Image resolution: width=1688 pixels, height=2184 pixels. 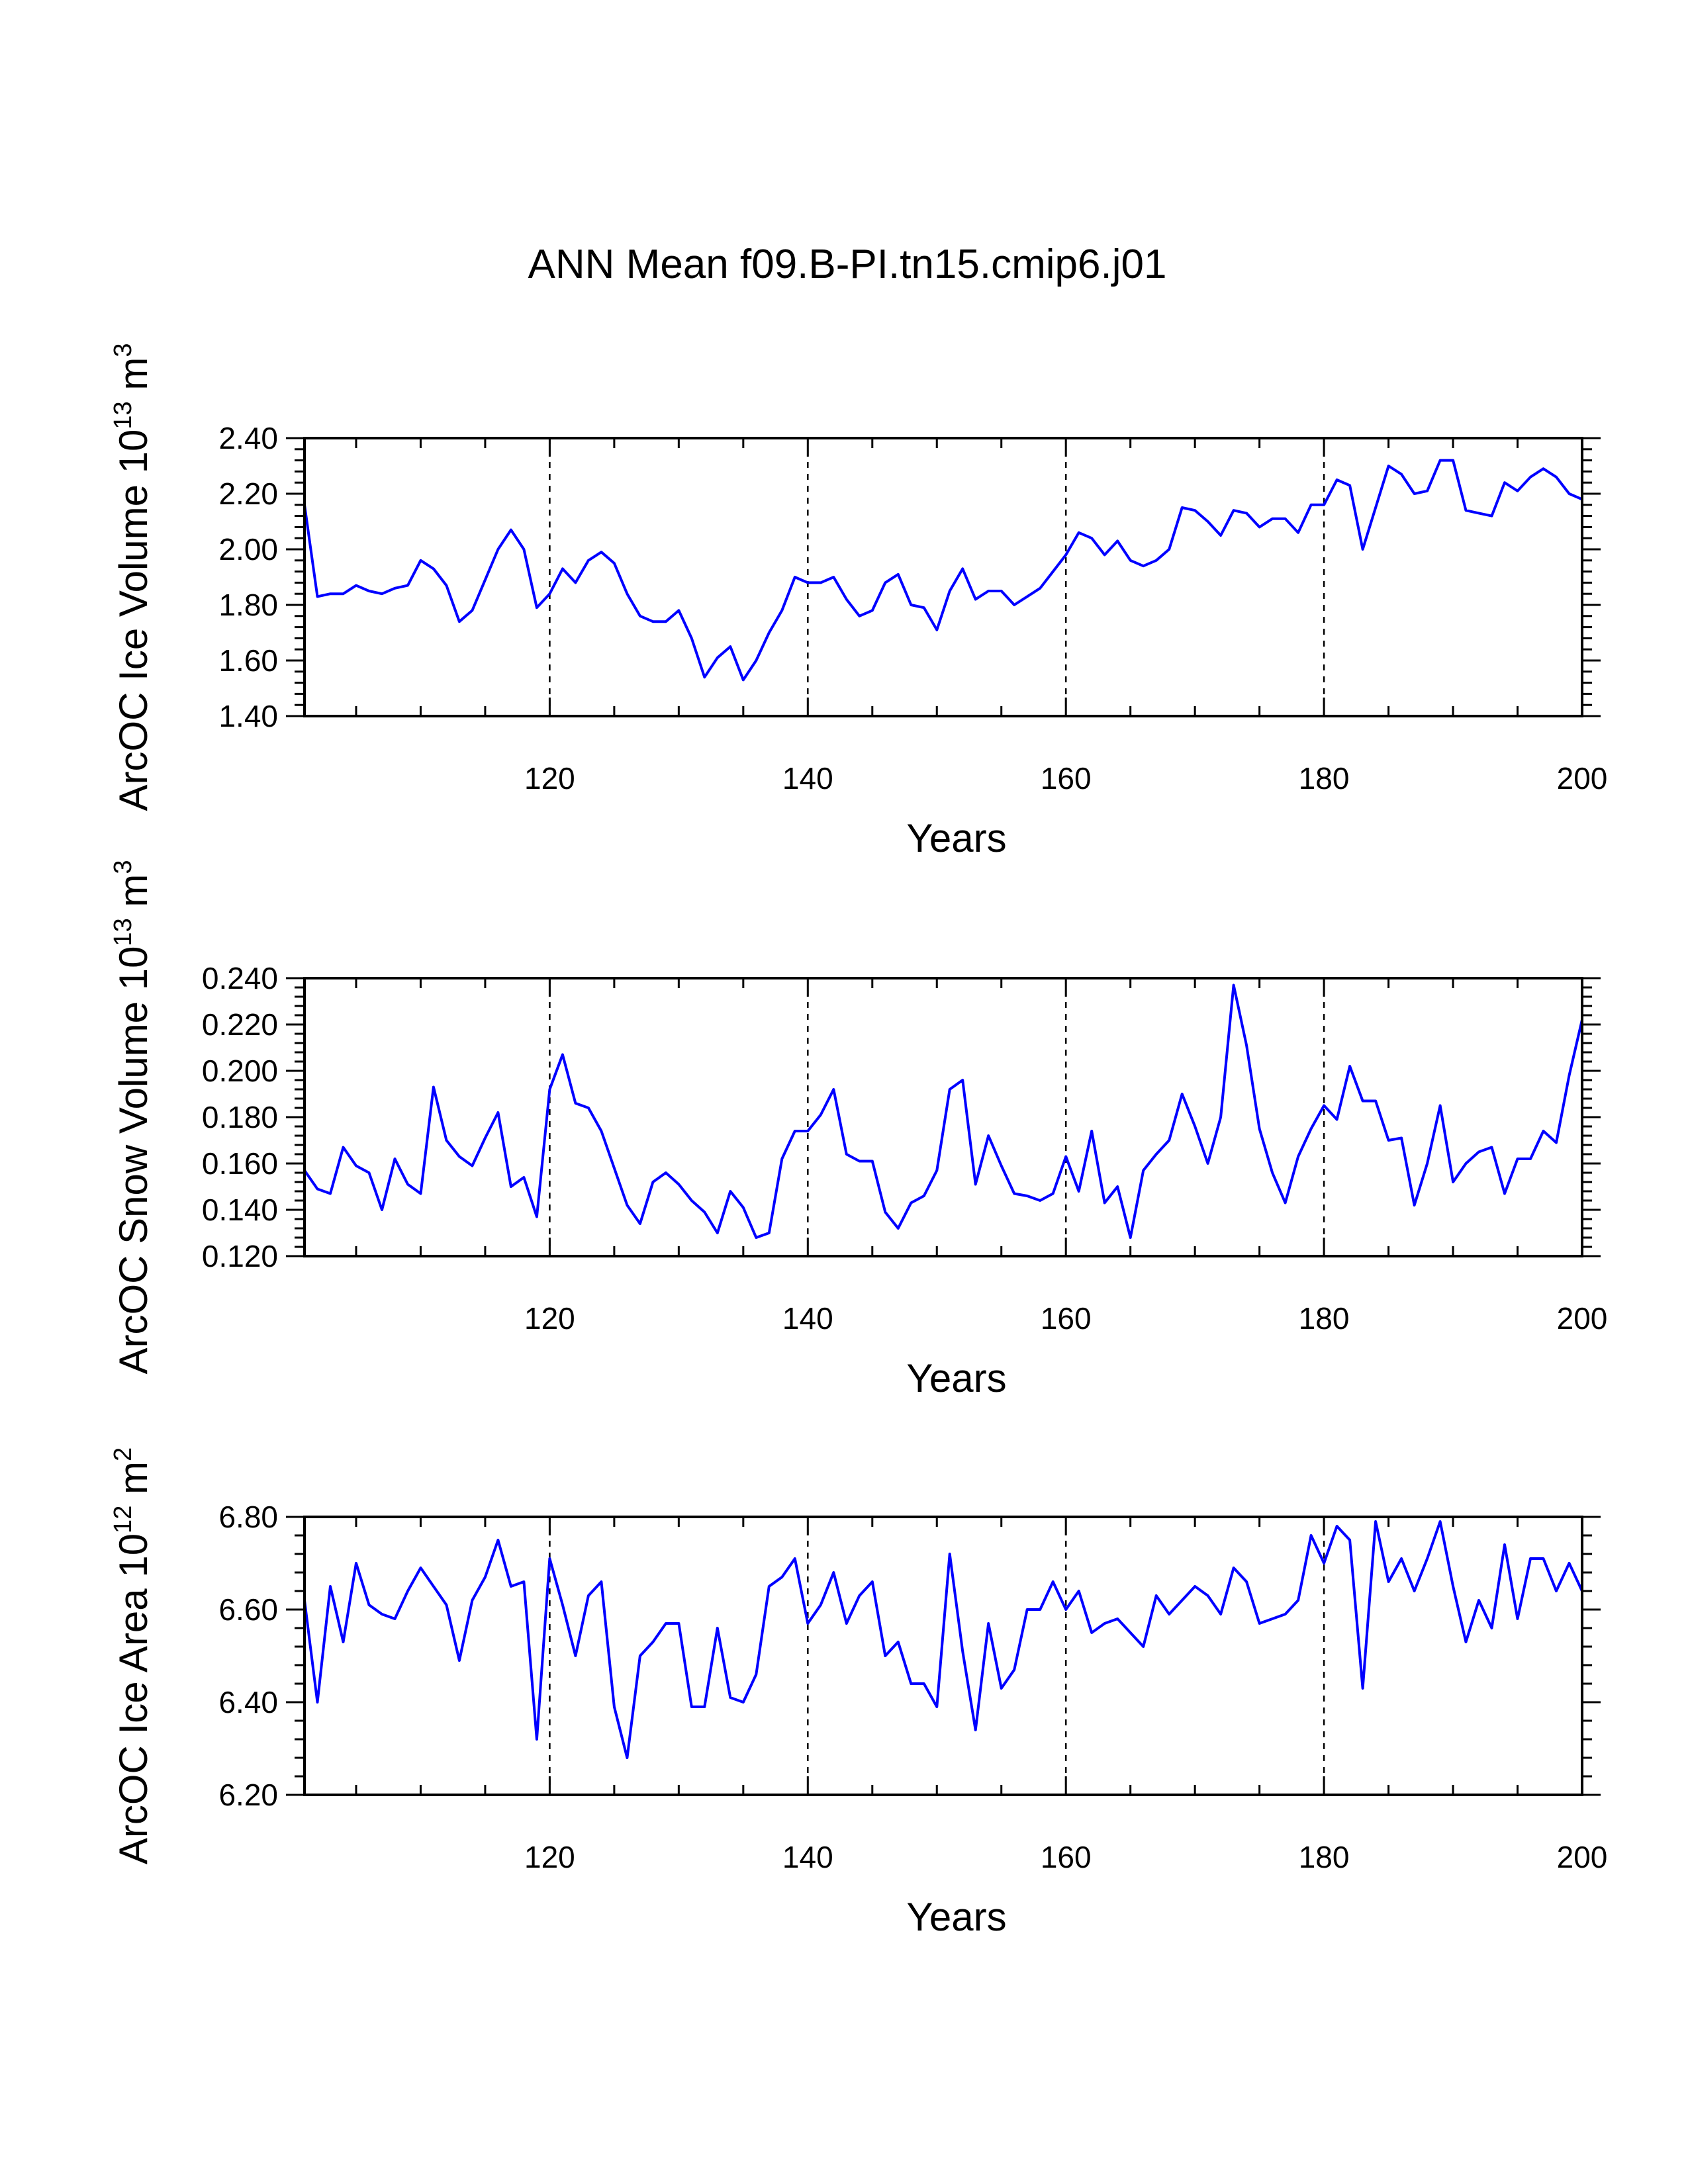 I want to click on ice-area-x-tick-label: 140, so click(x=807, y=1857).